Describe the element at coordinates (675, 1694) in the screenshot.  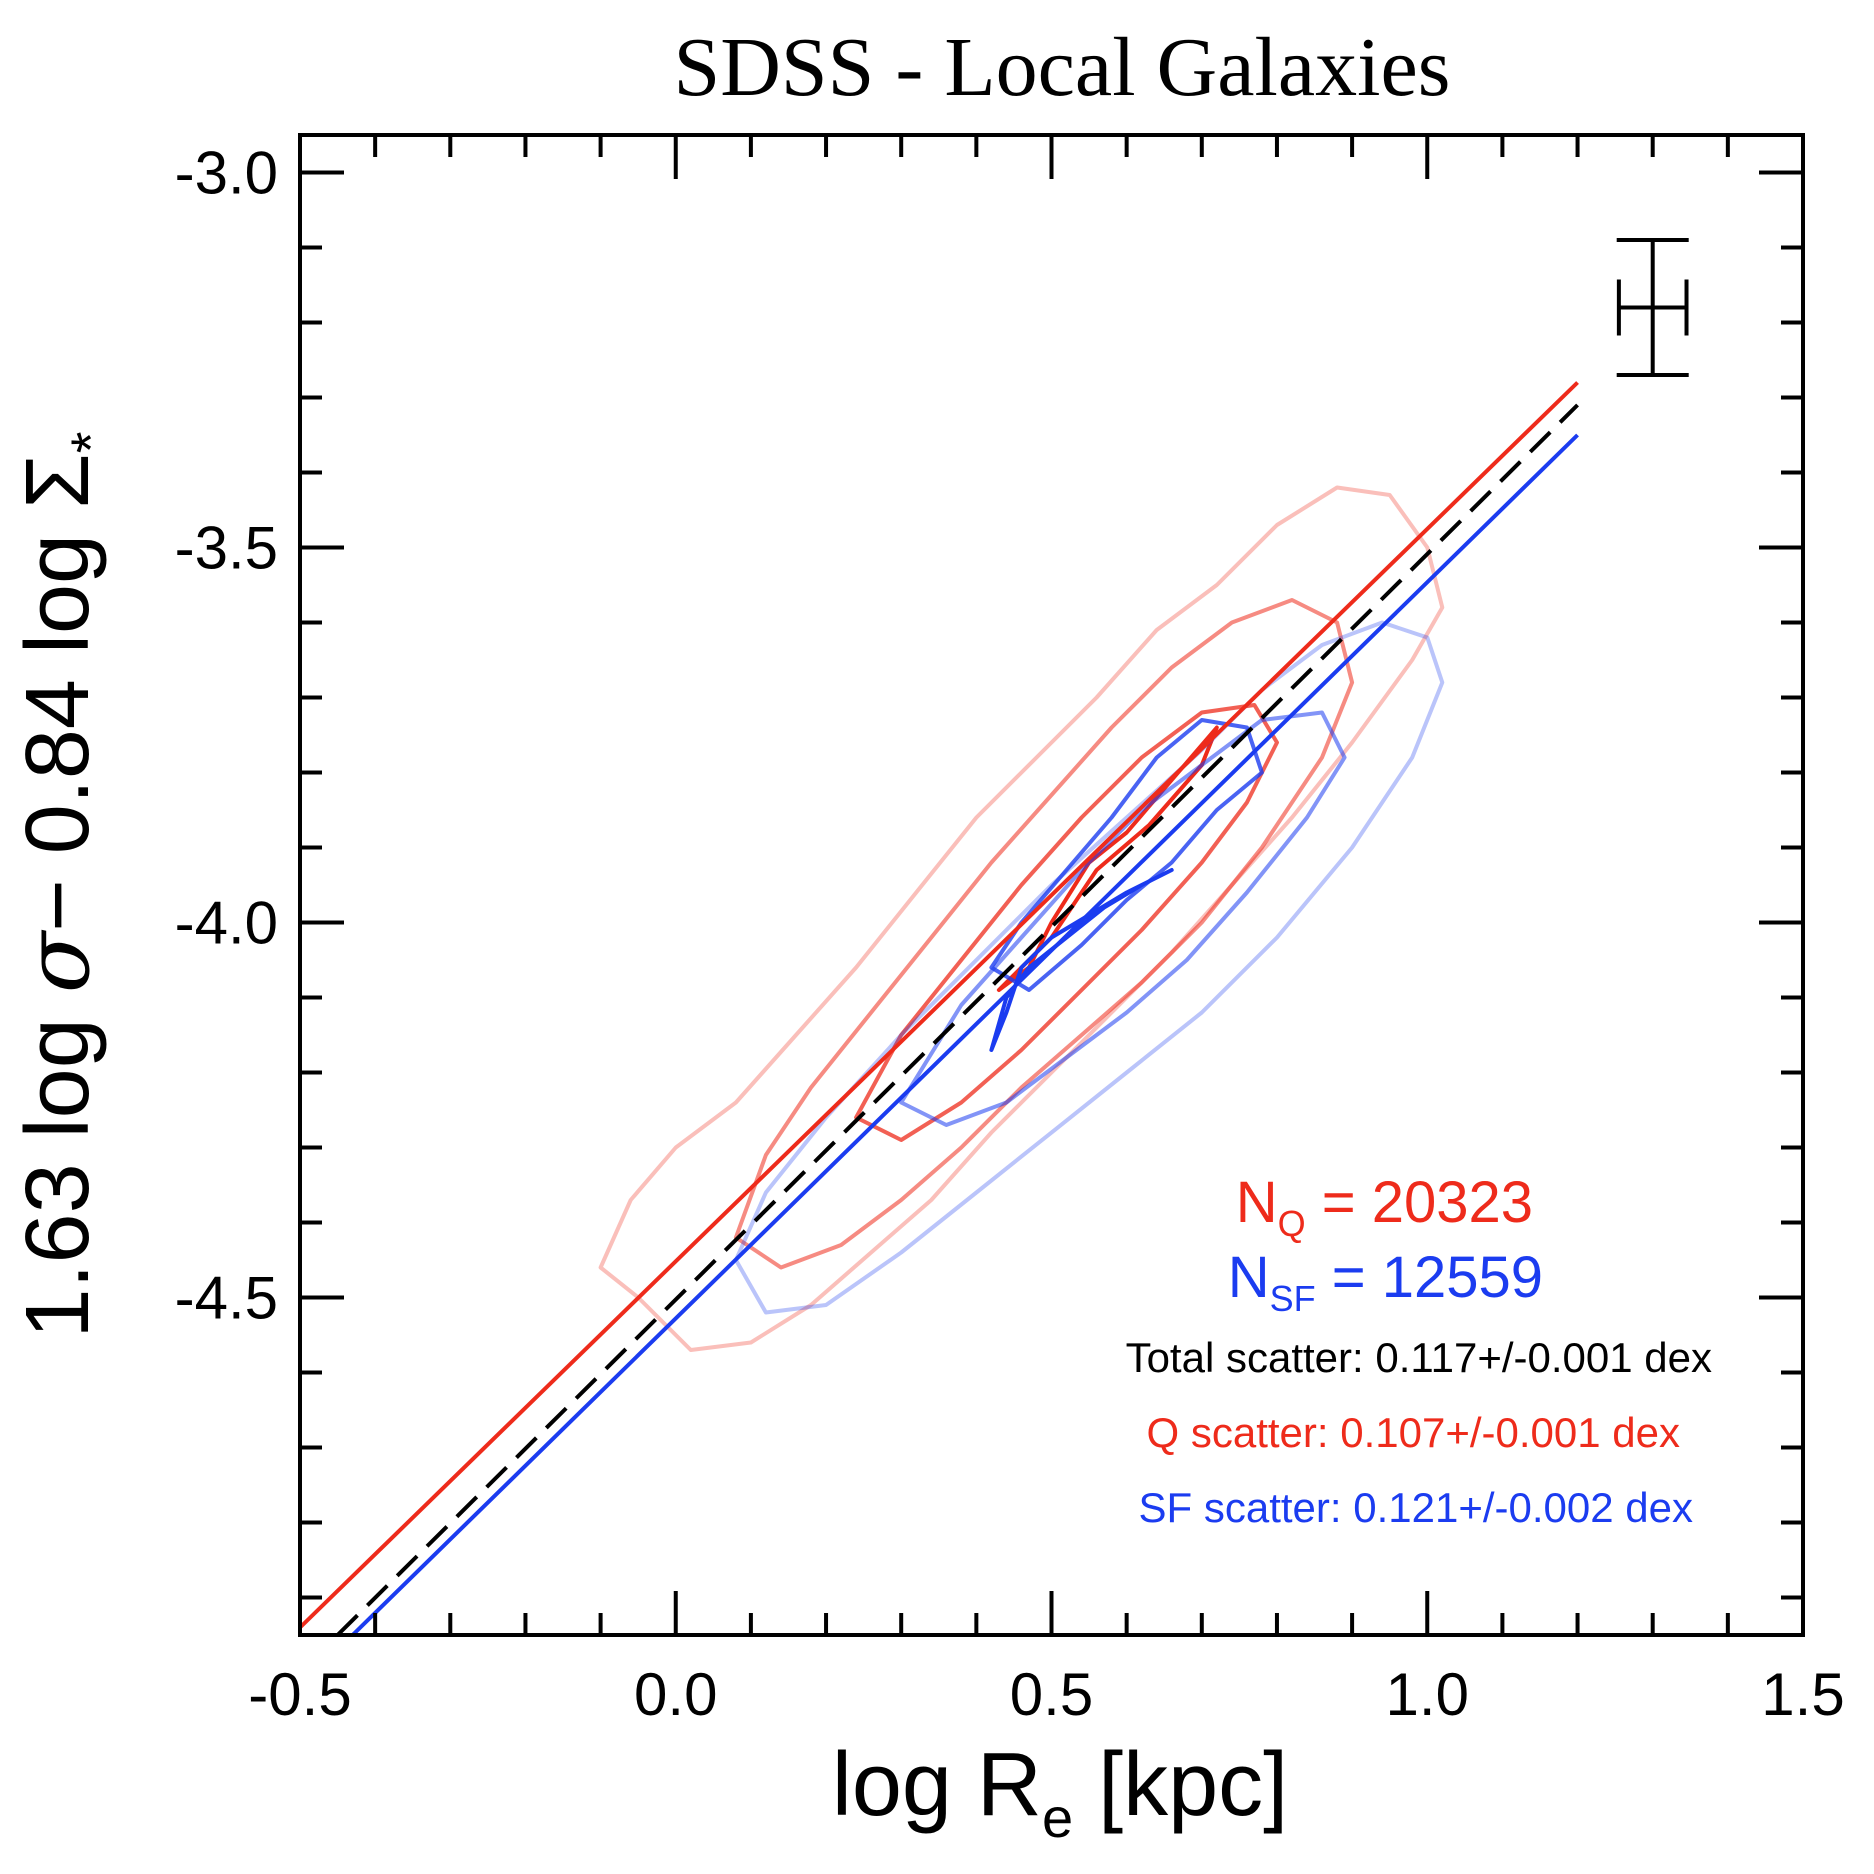
I see `x-tick-label: 0.0` at that location.